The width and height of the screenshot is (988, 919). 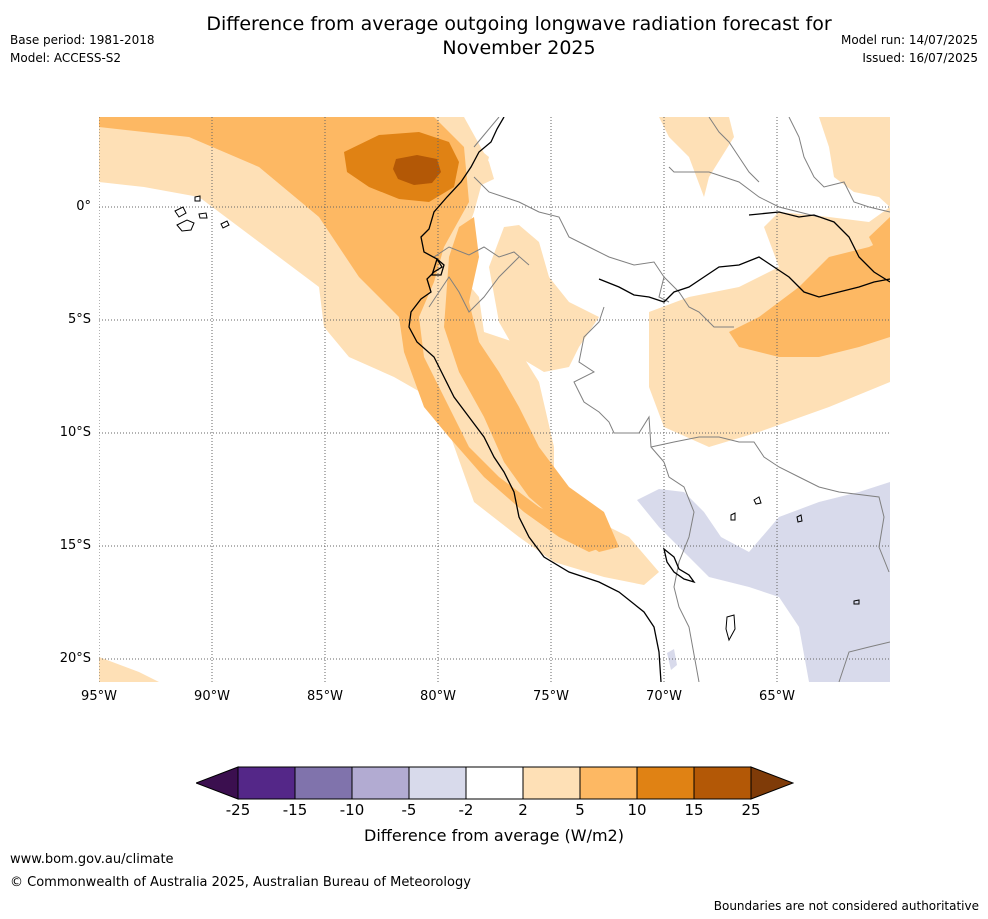 What do you see at coordinates (879, 237) in the screenshot?
I see `anomaly-region-5-10-northeast` at bounding box center [879, 237].